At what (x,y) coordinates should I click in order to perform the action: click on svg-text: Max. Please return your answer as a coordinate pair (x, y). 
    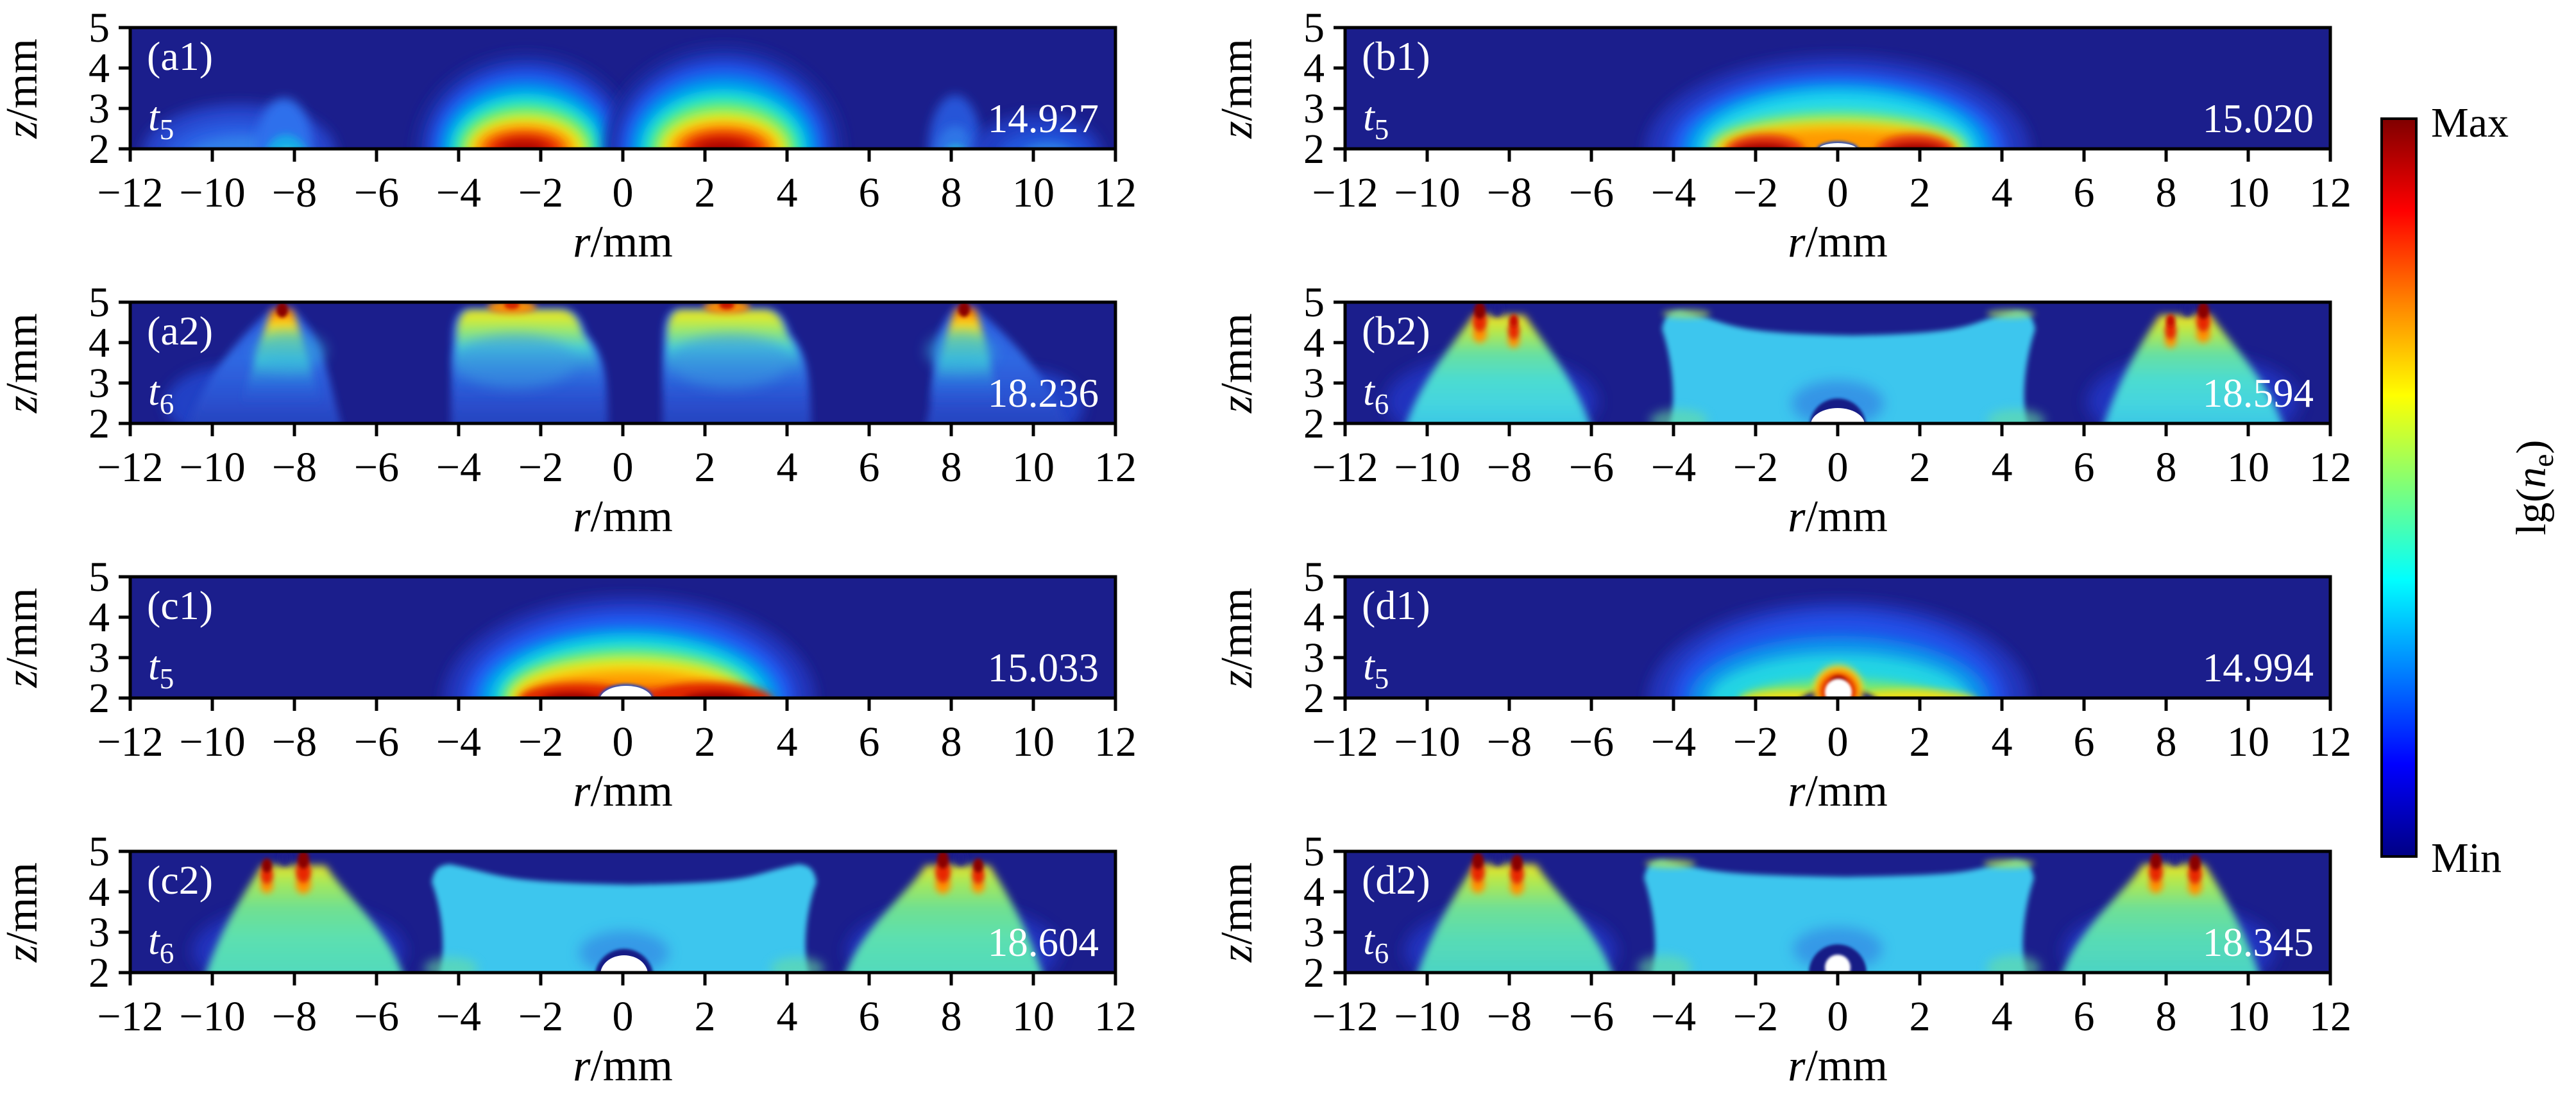
    Looking at the image, I should click on (2470, 122).